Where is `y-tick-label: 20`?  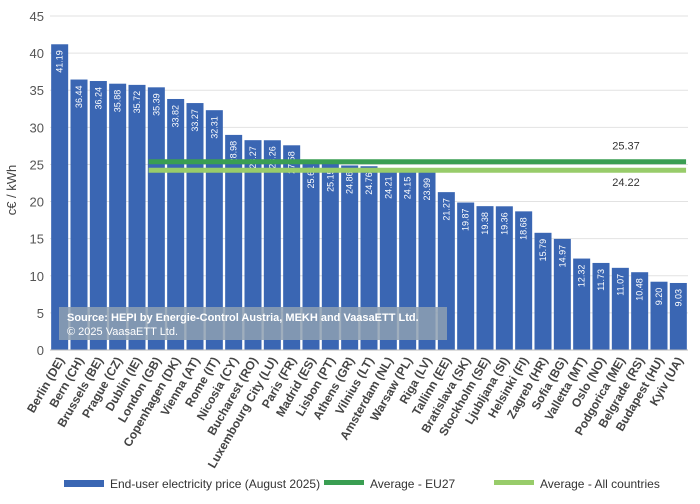
y-tick-label: 20 is located at coordinates (37, 202).